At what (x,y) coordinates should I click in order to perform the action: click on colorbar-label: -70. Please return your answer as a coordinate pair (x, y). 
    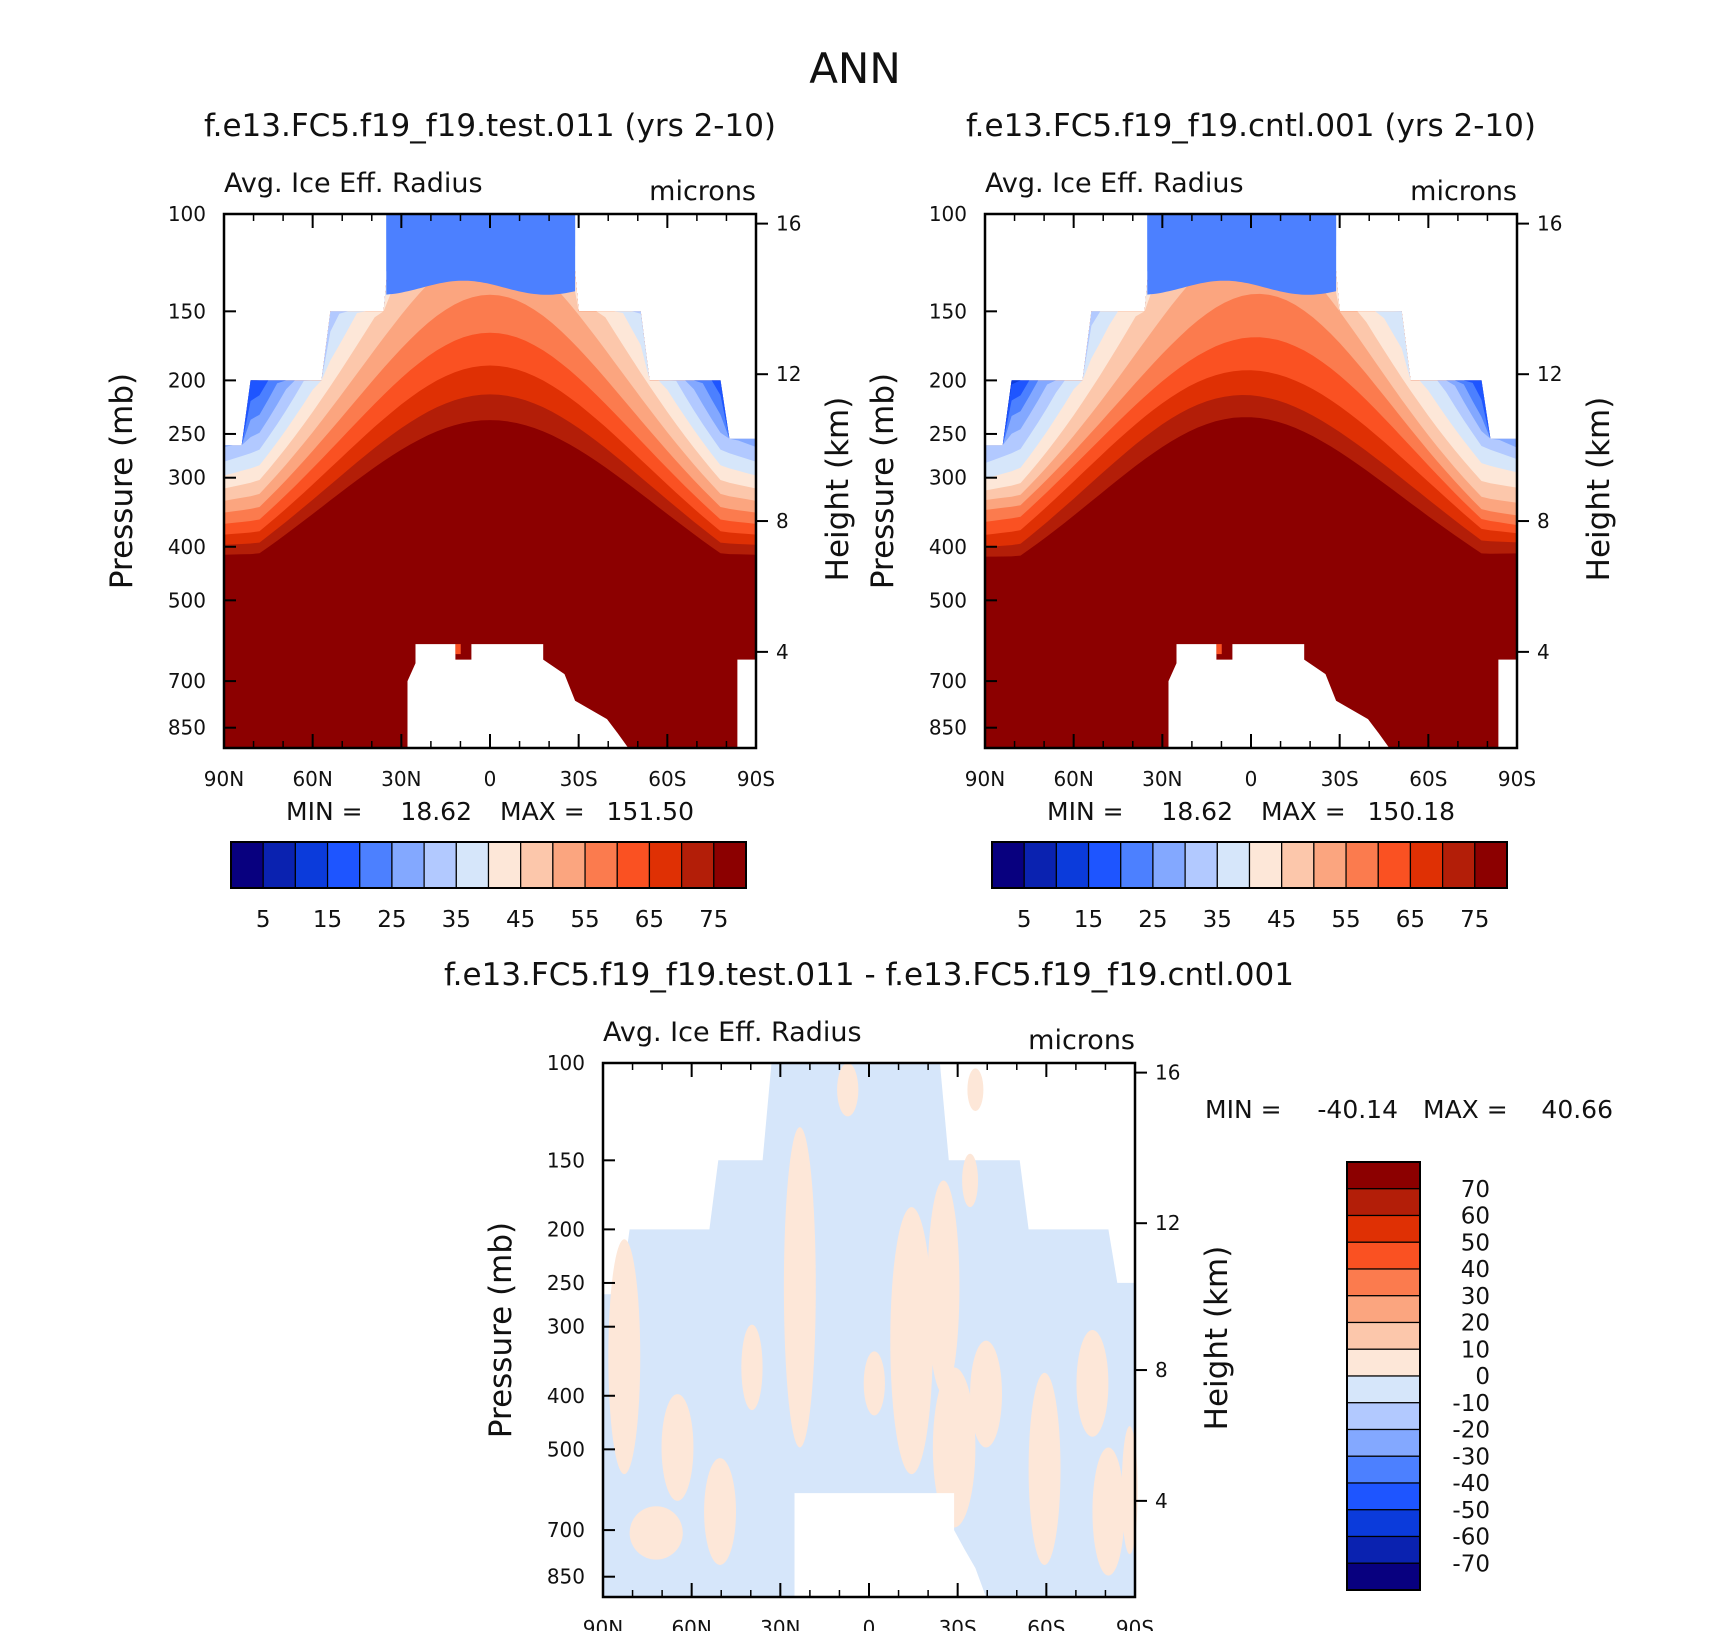
    Looking at the image, I should click on (1471, 1564).